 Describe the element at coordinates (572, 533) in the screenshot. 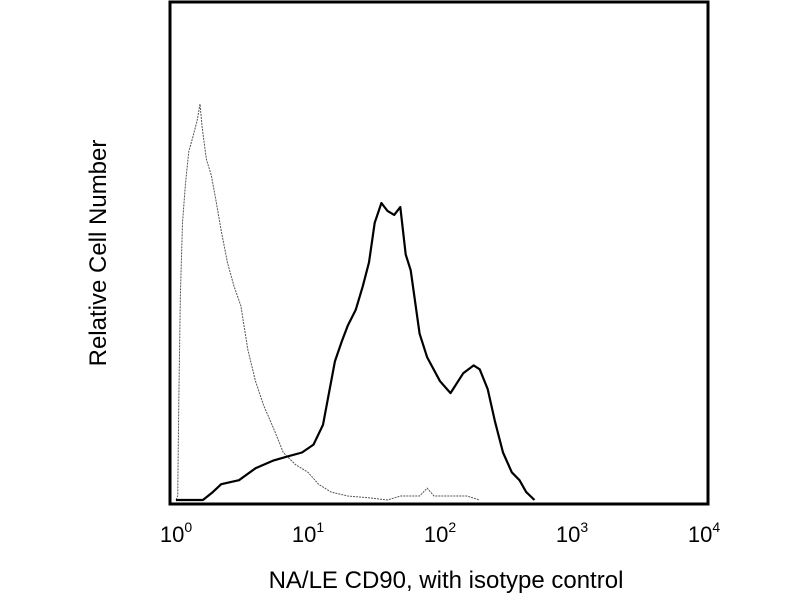

I see `x-tick-label: 10³` at that location.